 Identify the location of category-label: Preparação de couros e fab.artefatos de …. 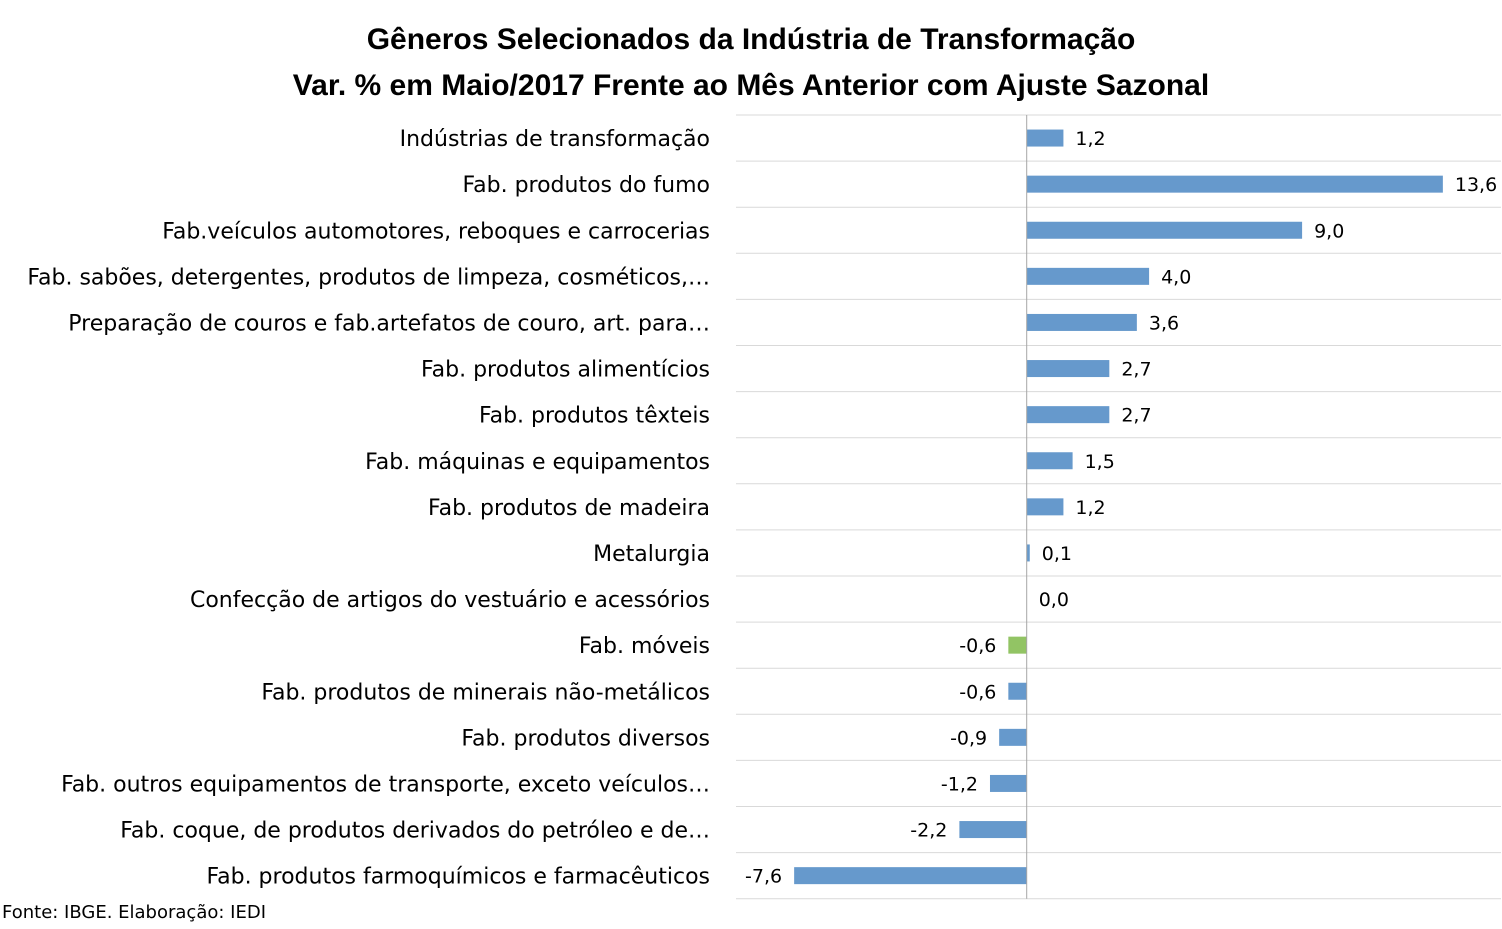
(389, 323).